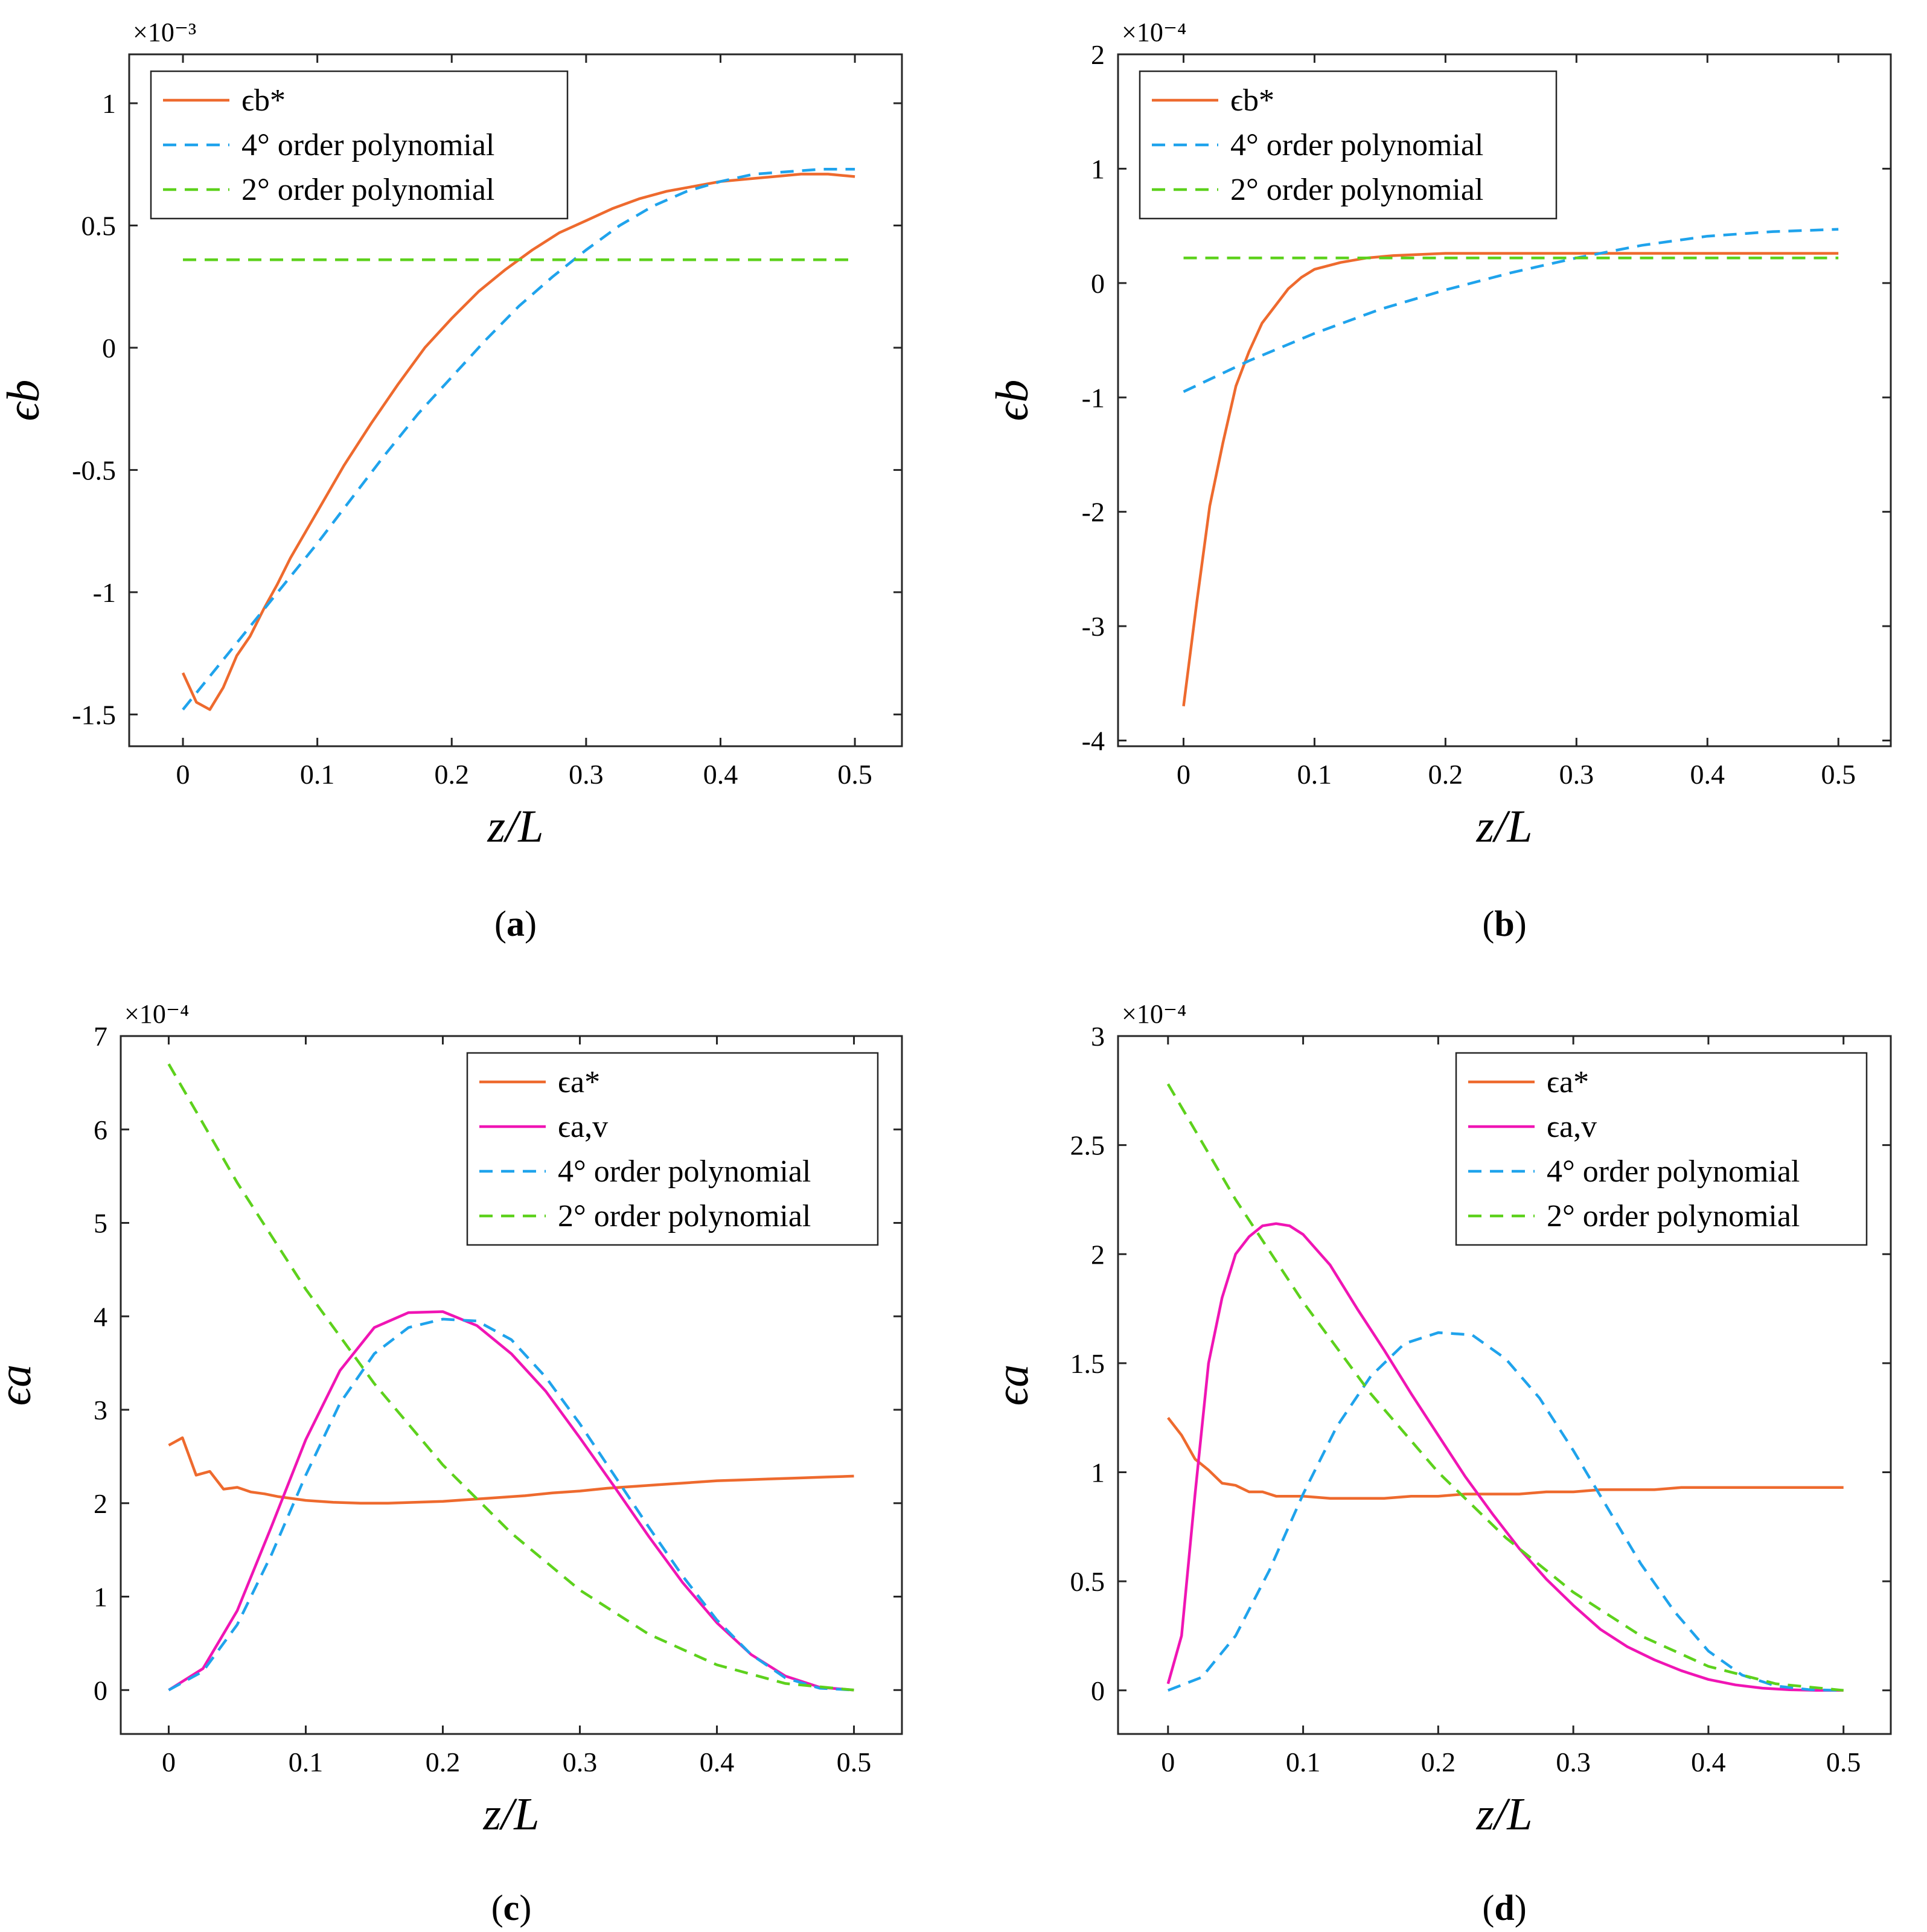 This screenshot has height=1932, width=1927. Describe the element at coordinates (101, 1130) in the screenshot. I see `y-tick-label: 6` at that location.